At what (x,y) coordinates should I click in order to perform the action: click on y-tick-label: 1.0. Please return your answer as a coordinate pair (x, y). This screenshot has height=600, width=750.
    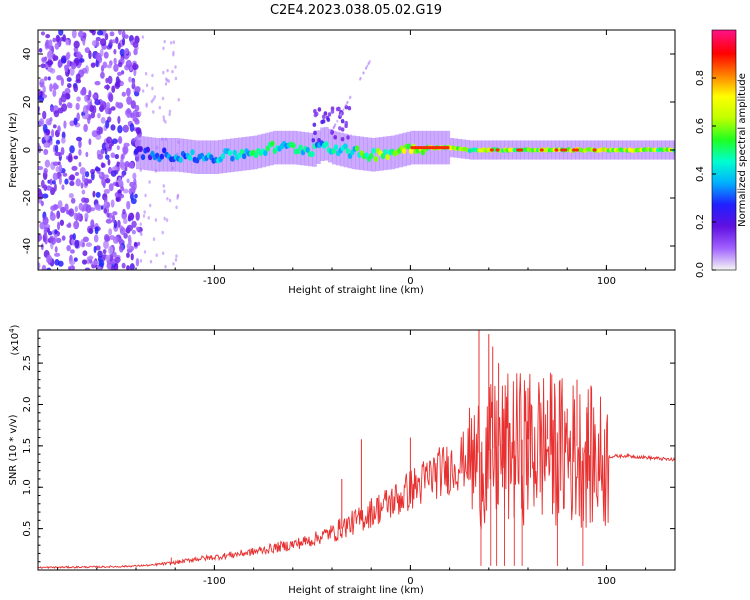
    Looking at the image, I should click on (27, 487).